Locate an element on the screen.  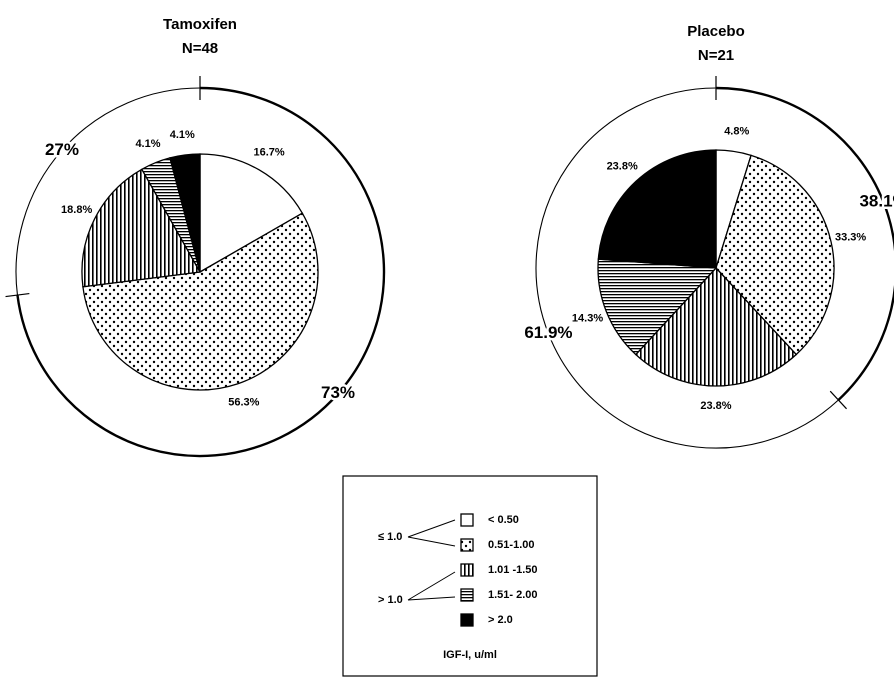
ring-label: 38.1% is located at coordinates (876, 201).